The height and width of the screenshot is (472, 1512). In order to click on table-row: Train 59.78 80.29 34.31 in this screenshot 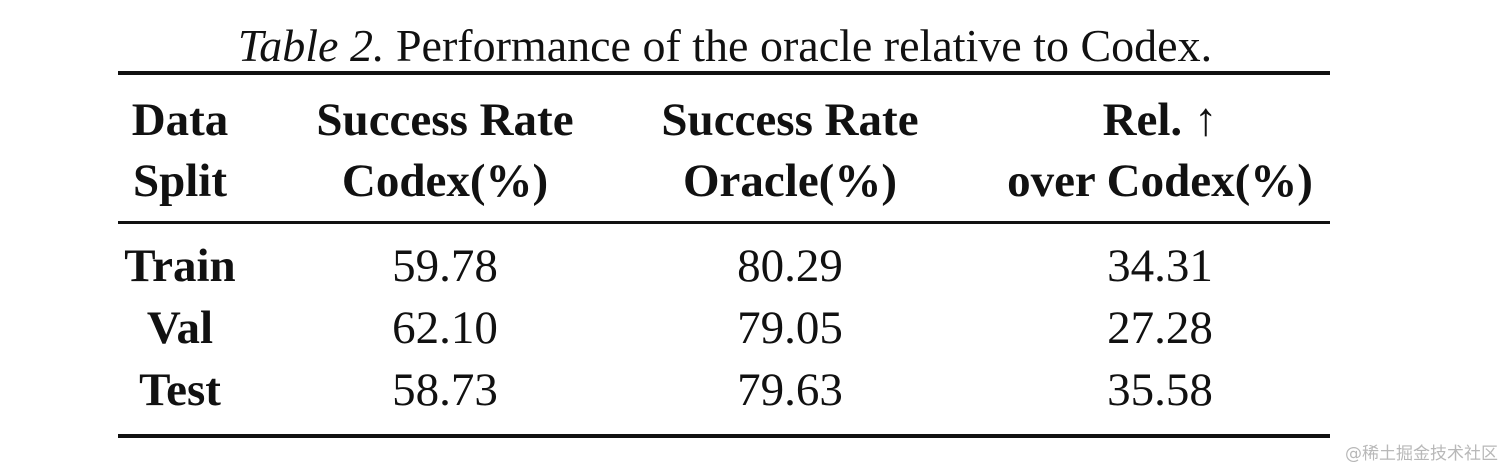, I will do `click(756, 266)`.